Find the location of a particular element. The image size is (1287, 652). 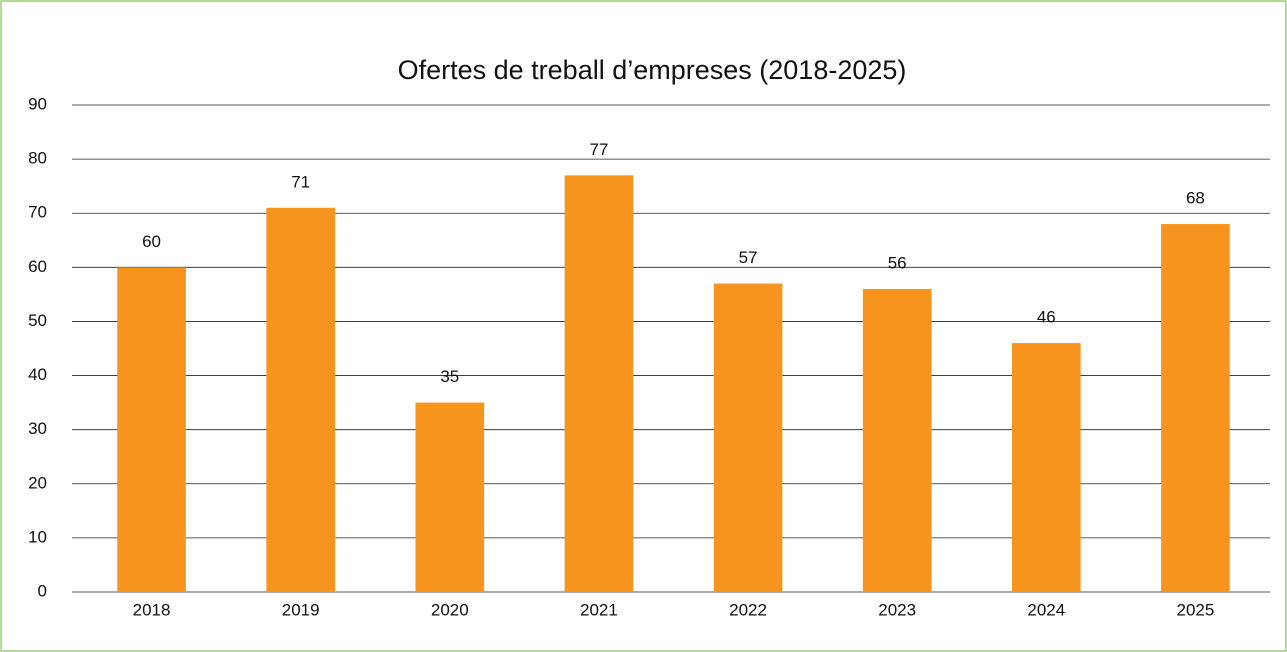

data-label: 68 is located at coordinates (1195, 198).